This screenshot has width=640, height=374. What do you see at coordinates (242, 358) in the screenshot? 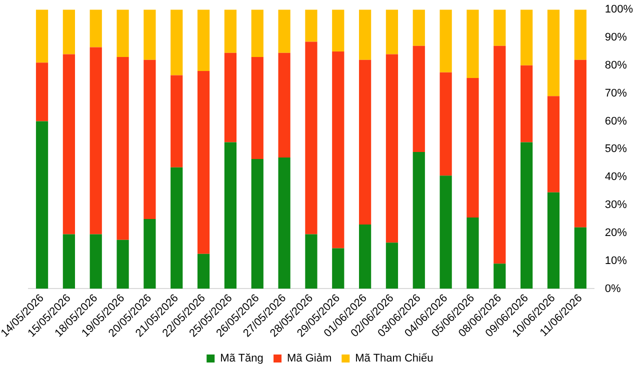
I see `legend-label: Mã Tăng` at bounding box center [242, 358].